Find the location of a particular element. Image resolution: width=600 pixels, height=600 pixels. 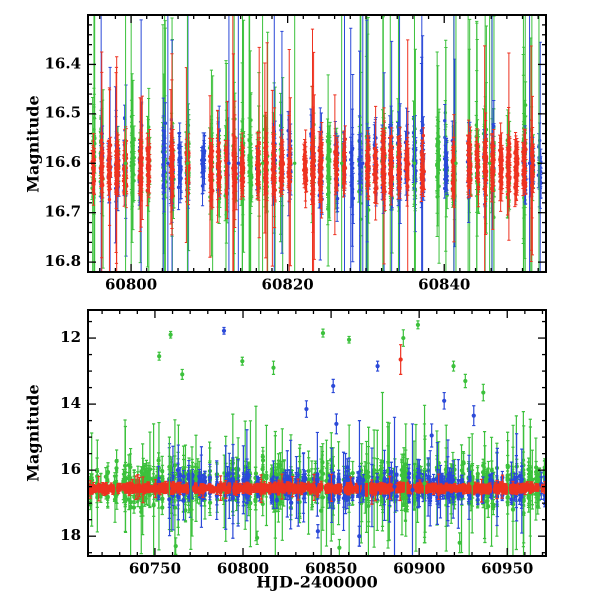

bottom-panel-y-axis-label: Magnitude is located at coordinates (33, 433).